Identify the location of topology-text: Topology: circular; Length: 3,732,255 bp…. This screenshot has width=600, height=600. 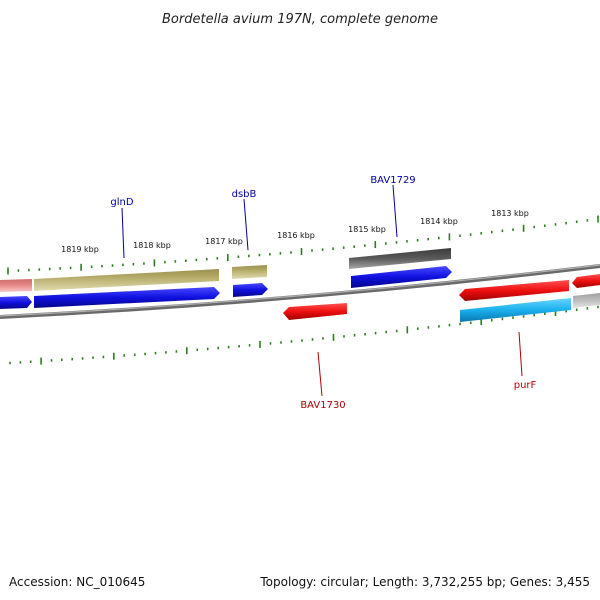
(424, 582).